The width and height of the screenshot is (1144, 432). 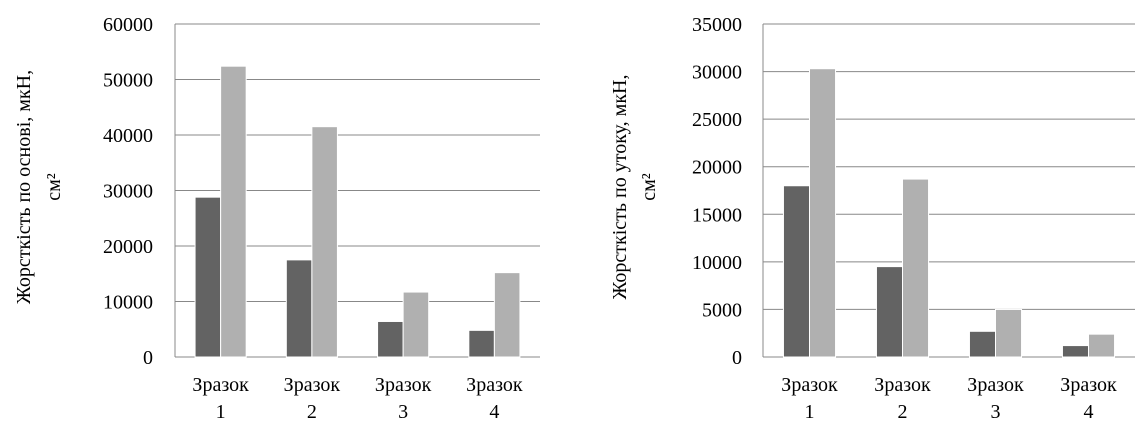 I want to click on y-axis-label-line1: Жорсткість по утоку, мкН,, so click(x=620, y=187).